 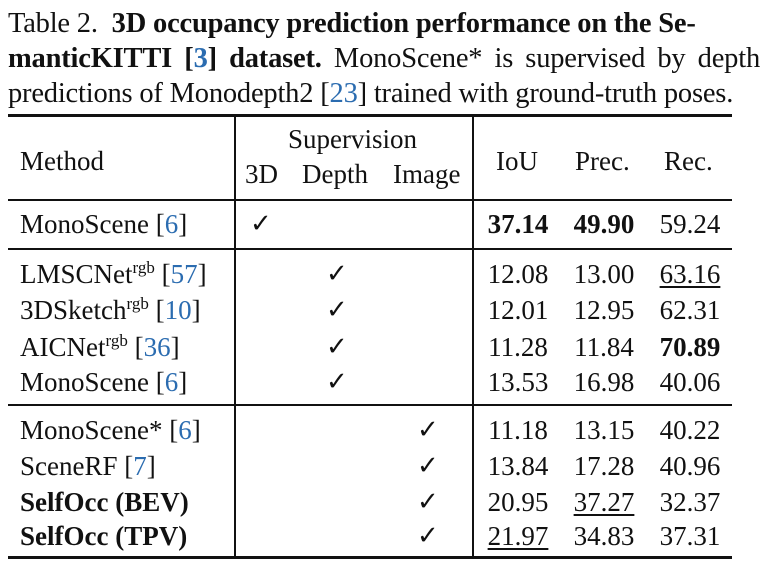 What do you see at coordinates (690, 430) in the screenshot?
I see `rec-value: 40.22` at bounding box center [690, 430].